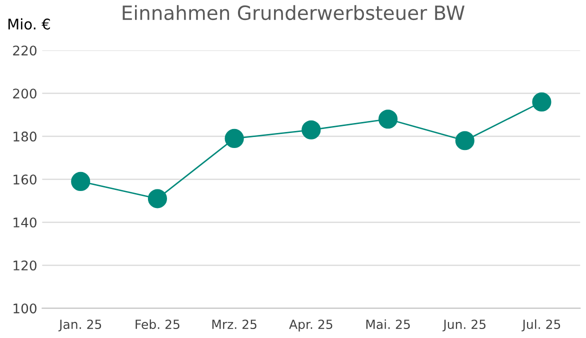 This screenshot has width=586, height=338. Describe the element at coordinates (388, 324) in the screenshot. I see `x-tick-label: Mai. 25` at that location.